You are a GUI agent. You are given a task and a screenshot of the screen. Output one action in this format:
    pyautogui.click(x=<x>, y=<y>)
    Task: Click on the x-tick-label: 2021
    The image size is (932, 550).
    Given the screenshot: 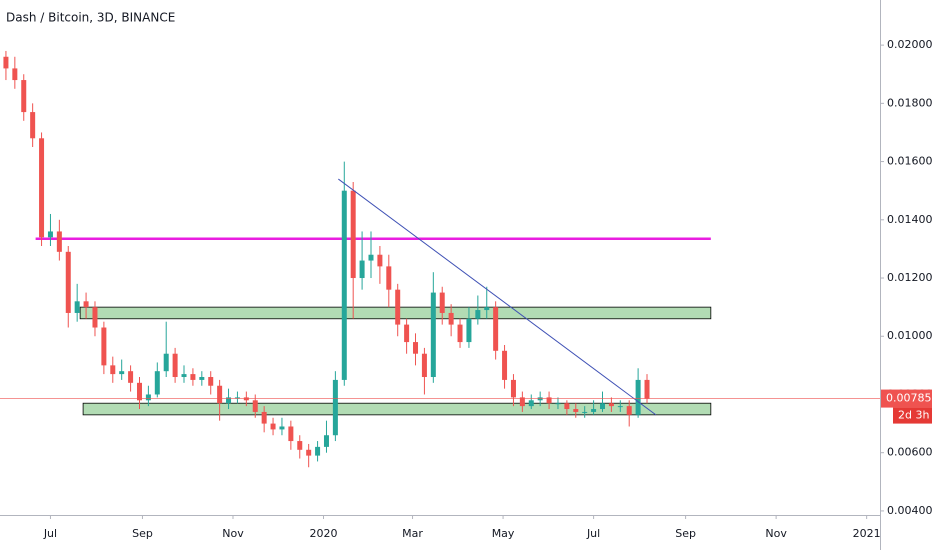 What is the action you would take?
    pyautogui.click(x=867, y=533)
    